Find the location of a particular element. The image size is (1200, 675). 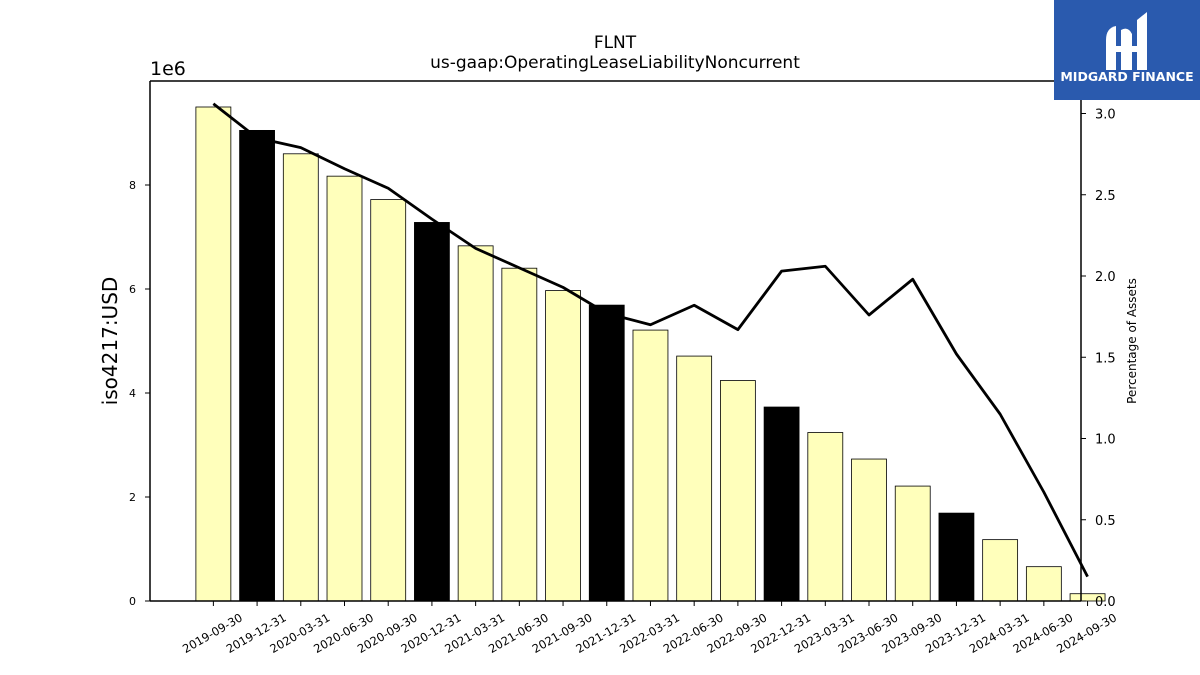

y2-tick-label: 1.0 is located at coordinates (1105, 440).